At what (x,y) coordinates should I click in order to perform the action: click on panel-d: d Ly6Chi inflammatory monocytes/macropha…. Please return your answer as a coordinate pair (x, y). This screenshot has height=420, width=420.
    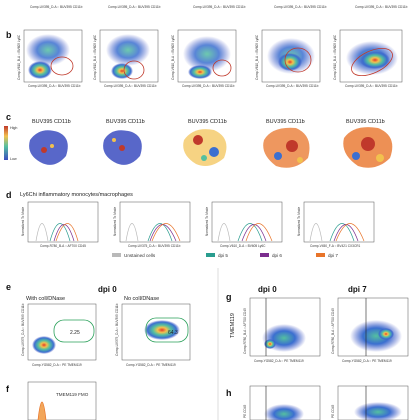
    Looking at the image, I should click on (190, 224).